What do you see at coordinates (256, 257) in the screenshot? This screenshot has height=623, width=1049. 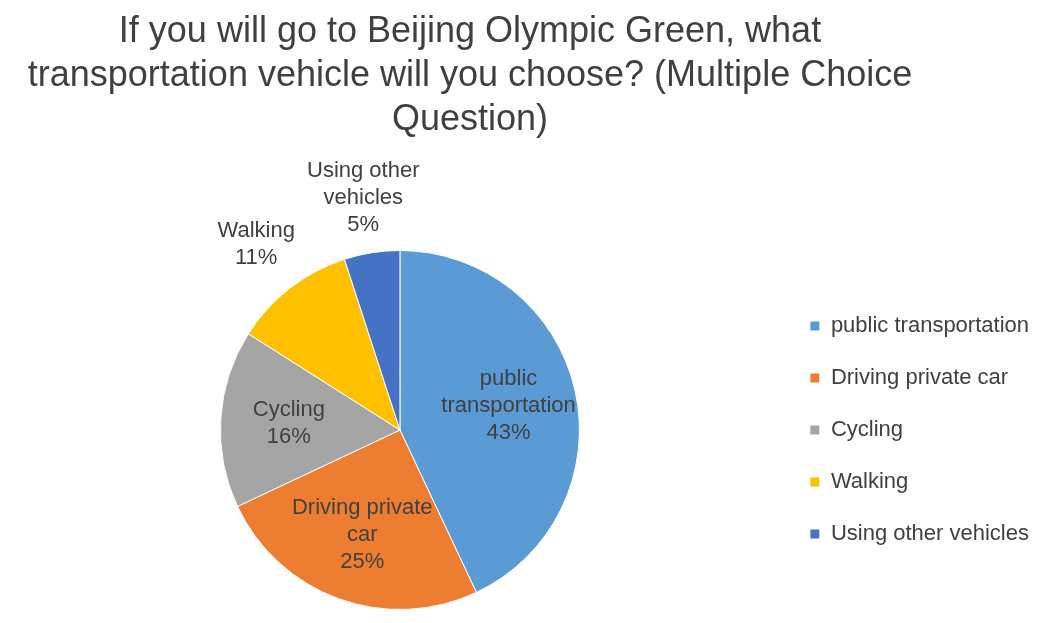 I see `data-label: 11%` at bounding box center [256, 257].